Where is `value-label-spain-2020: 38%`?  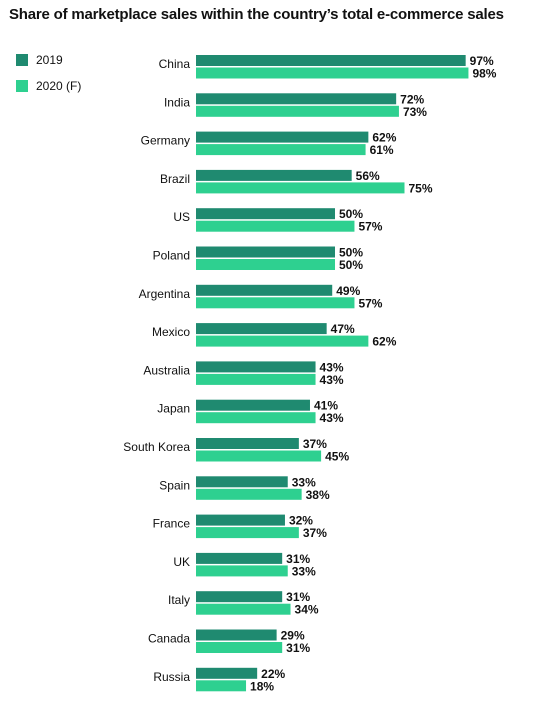 value-label-spain-2020: 38% is located at coordinates (318, 495).